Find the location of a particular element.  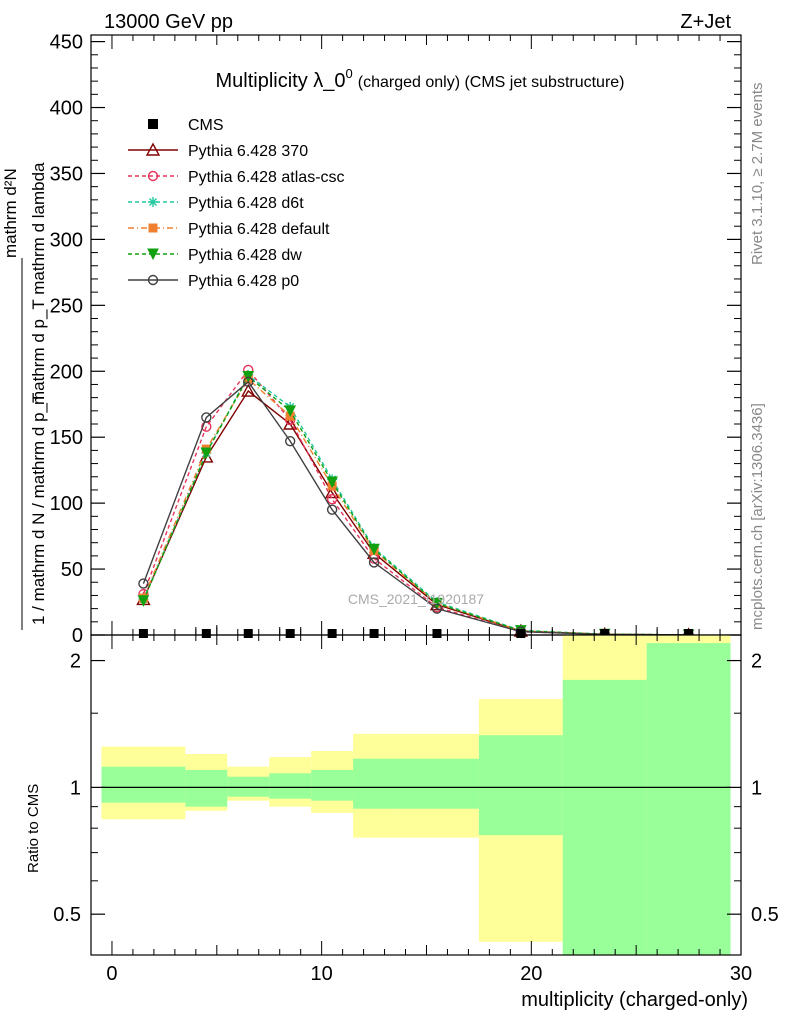

legend-entry: Pythia 6.428 d6t is located at coordinates (216, 203).